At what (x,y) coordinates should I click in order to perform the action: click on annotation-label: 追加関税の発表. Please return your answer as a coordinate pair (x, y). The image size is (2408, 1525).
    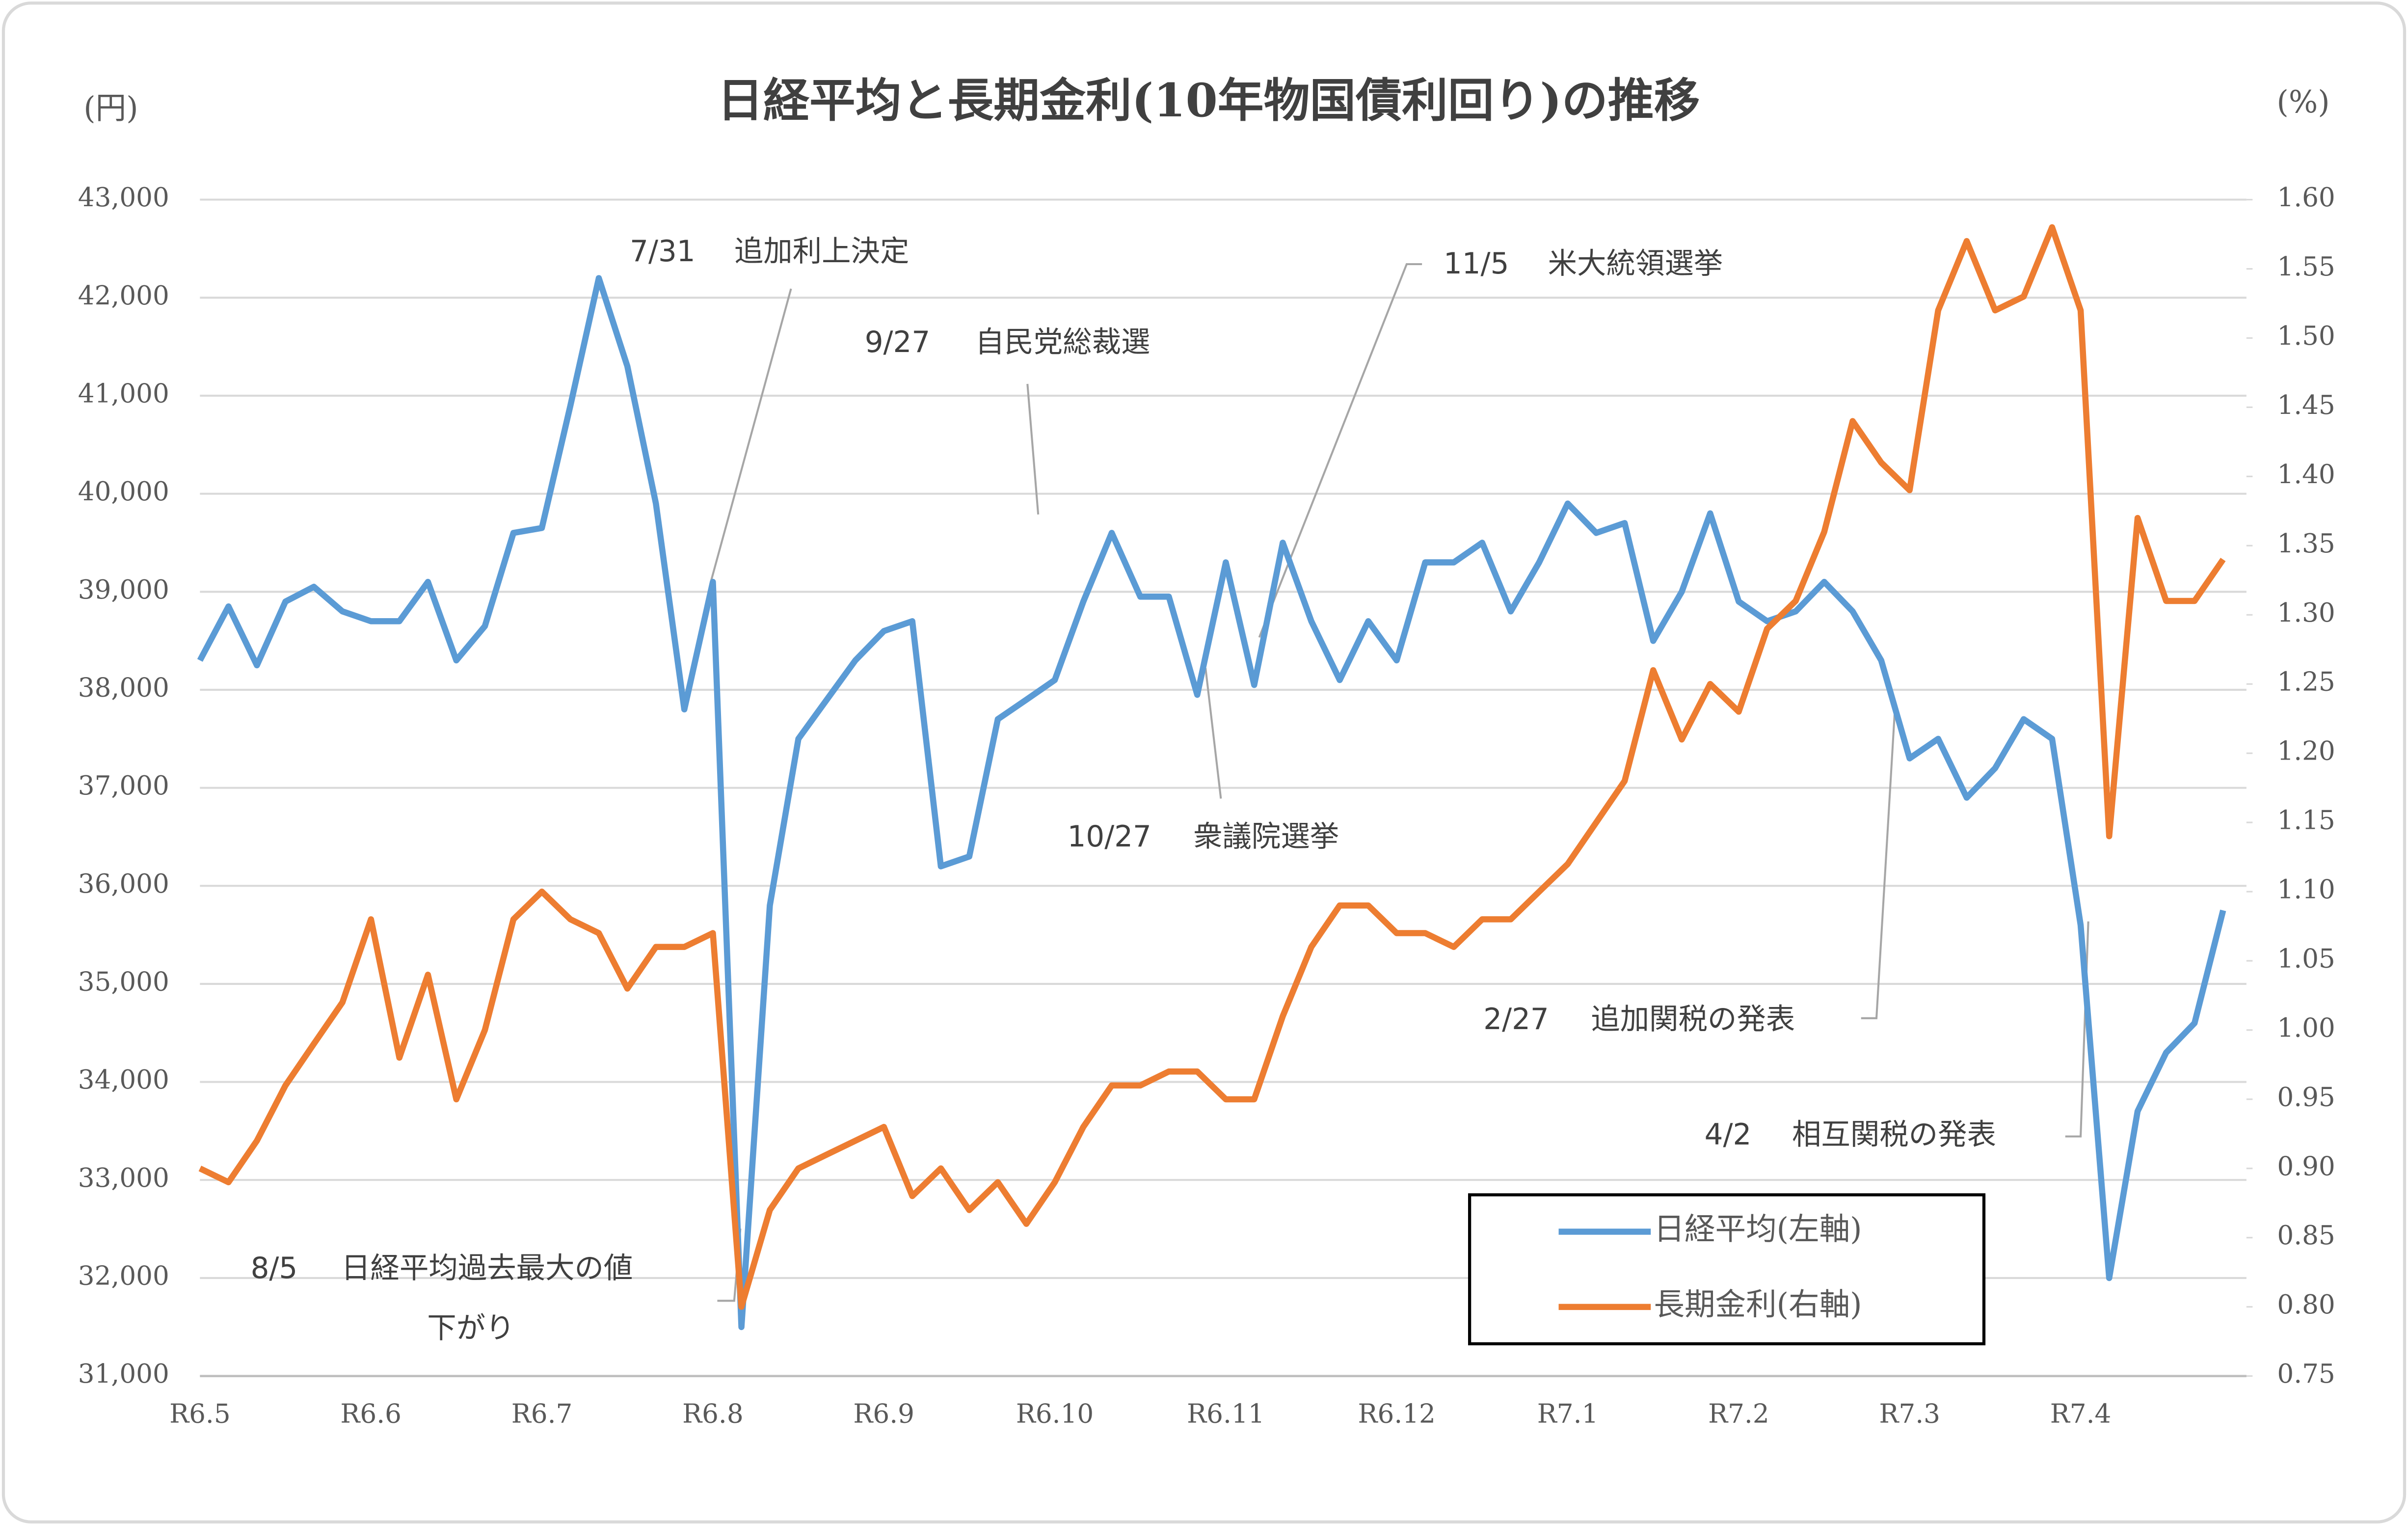
    Looking at the image, I should click on (1693, 1019).